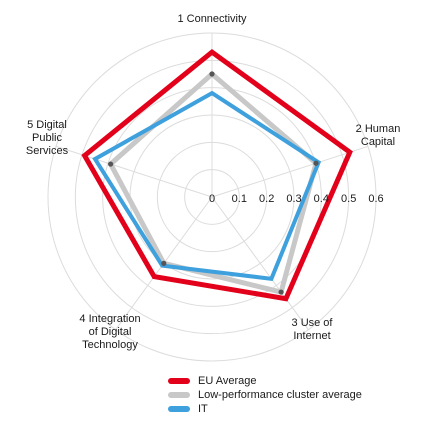  I want to click on legend-label-it: IT, so click(203, 409).